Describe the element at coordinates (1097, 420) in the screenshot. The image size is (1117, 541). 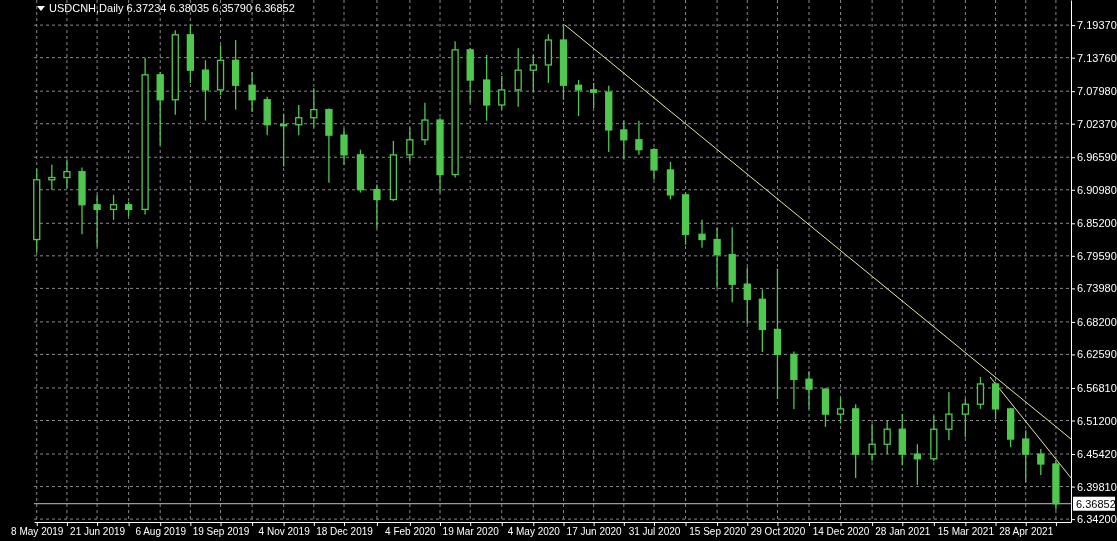
I see `y-tick-label: 6.51200` at that location.